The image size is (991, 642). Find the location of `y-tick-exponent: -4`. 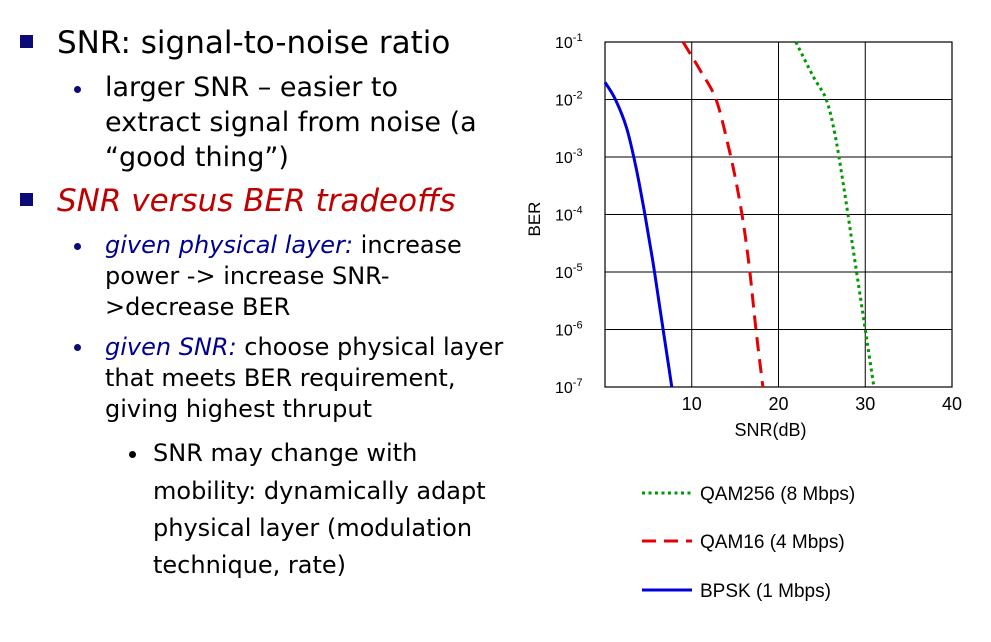

y-tick-exponent: -4 is located at coordinates (578, 211).